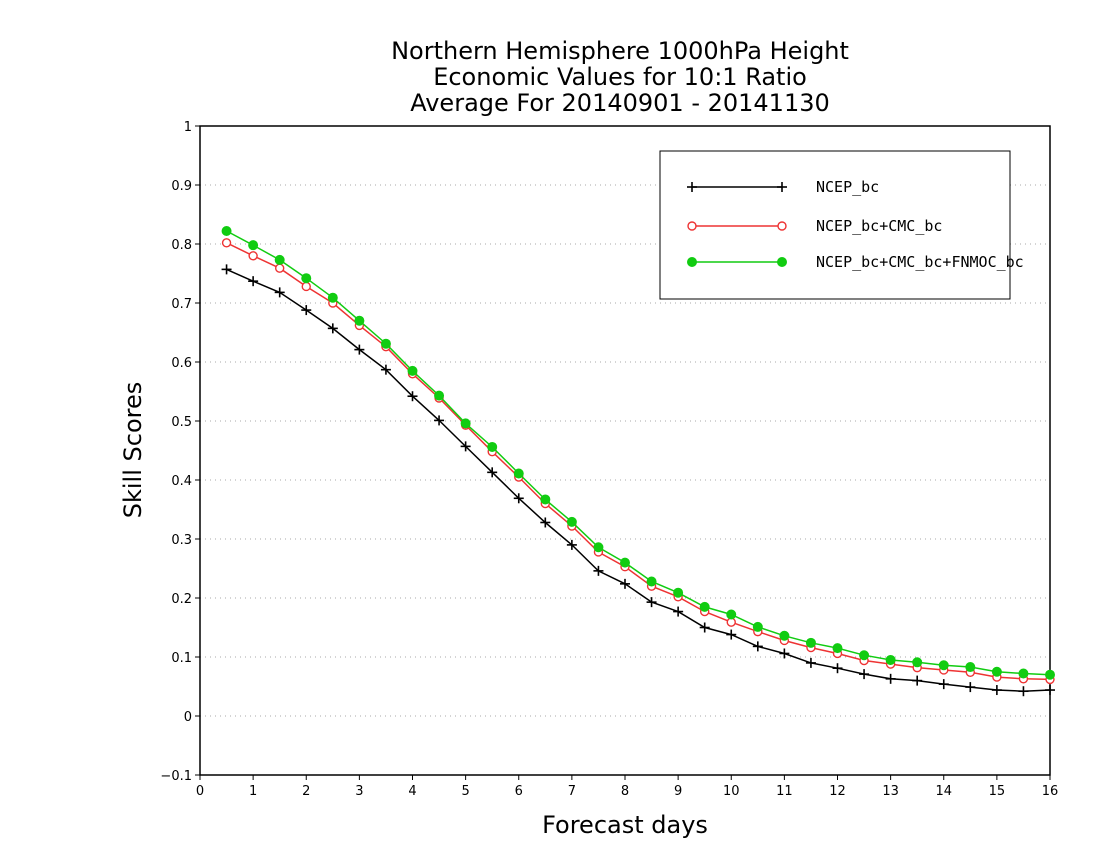 The height and width of the screenshot is (850, 1100). I want to click on x-tick-label: 4, so click(412, 791).